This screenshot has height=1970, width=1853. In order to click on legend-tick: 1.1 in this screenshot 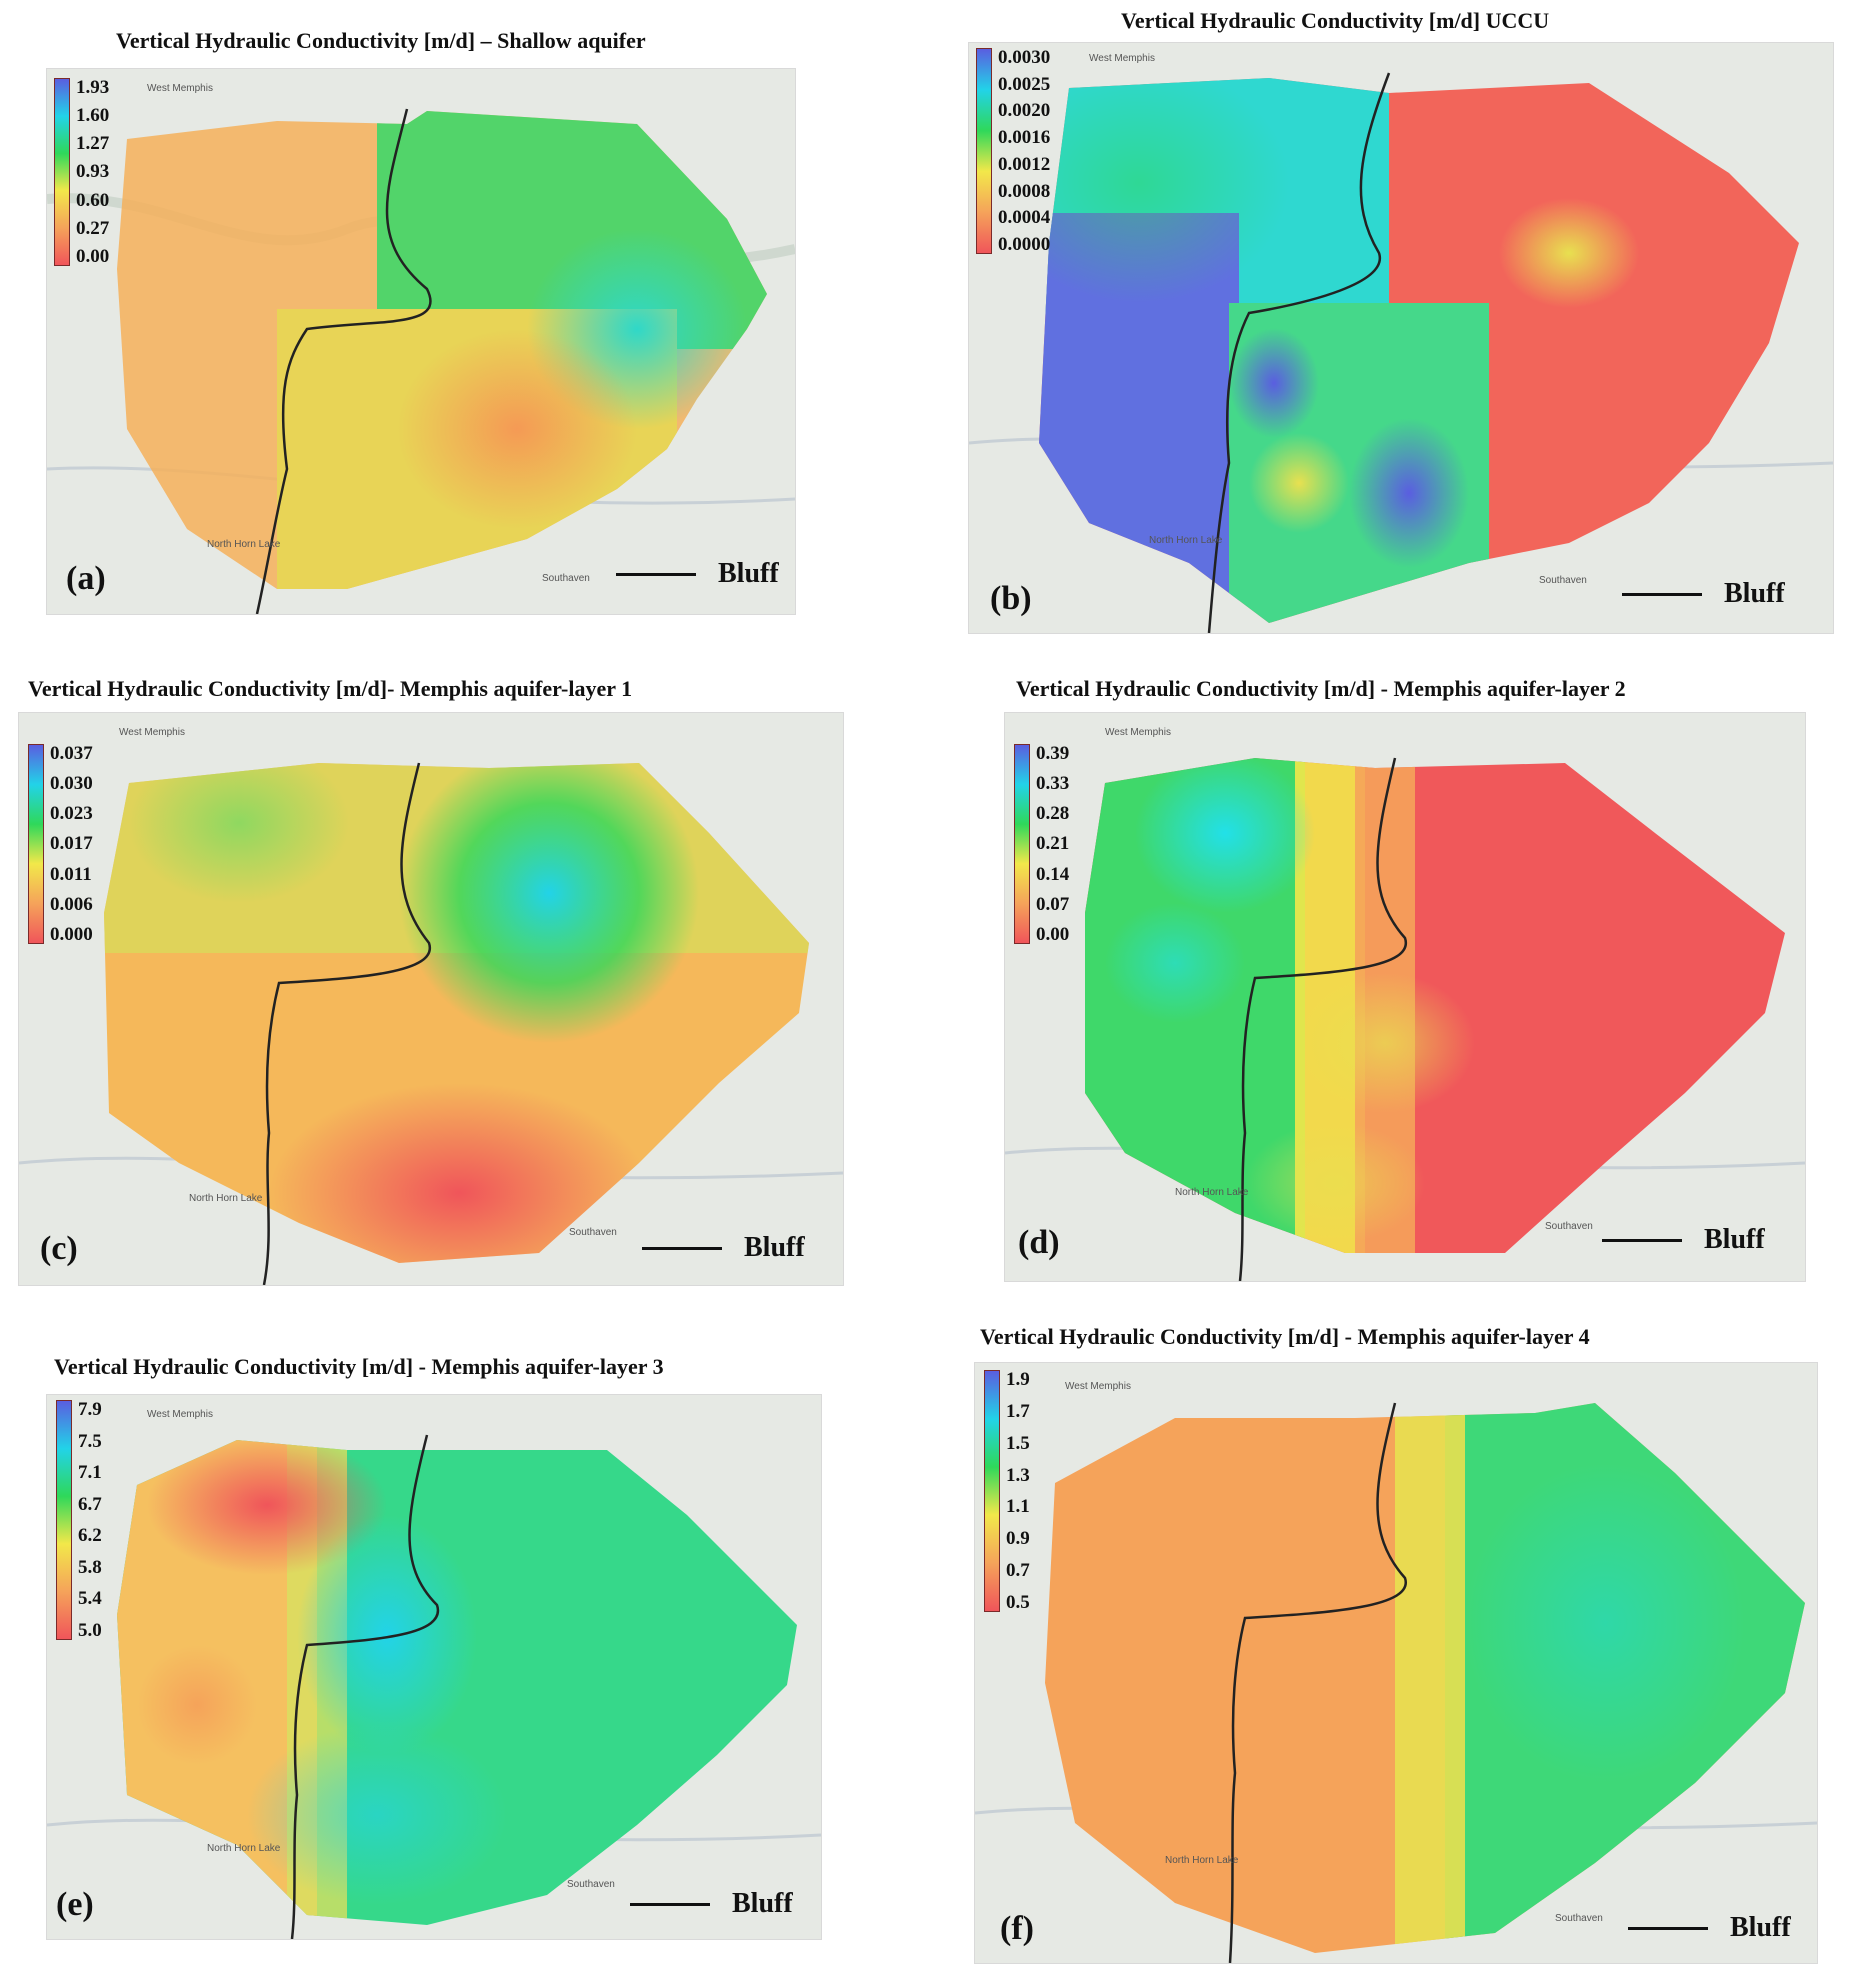, I will do `click(1018, 1507)`.